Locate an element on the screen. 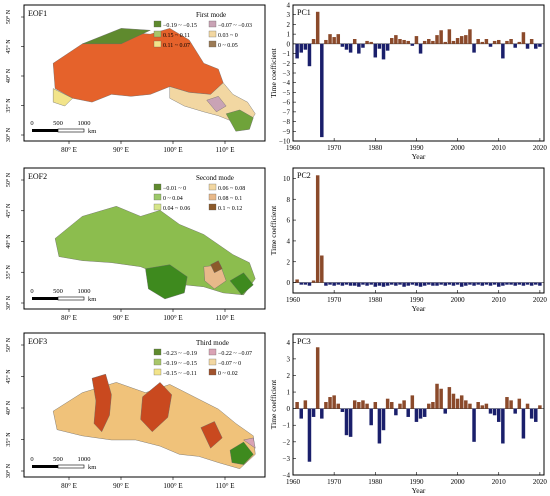 Image resolution: width=550 pixels, height=496 pixels. bar-1963 is located at coordinates (305, 46).